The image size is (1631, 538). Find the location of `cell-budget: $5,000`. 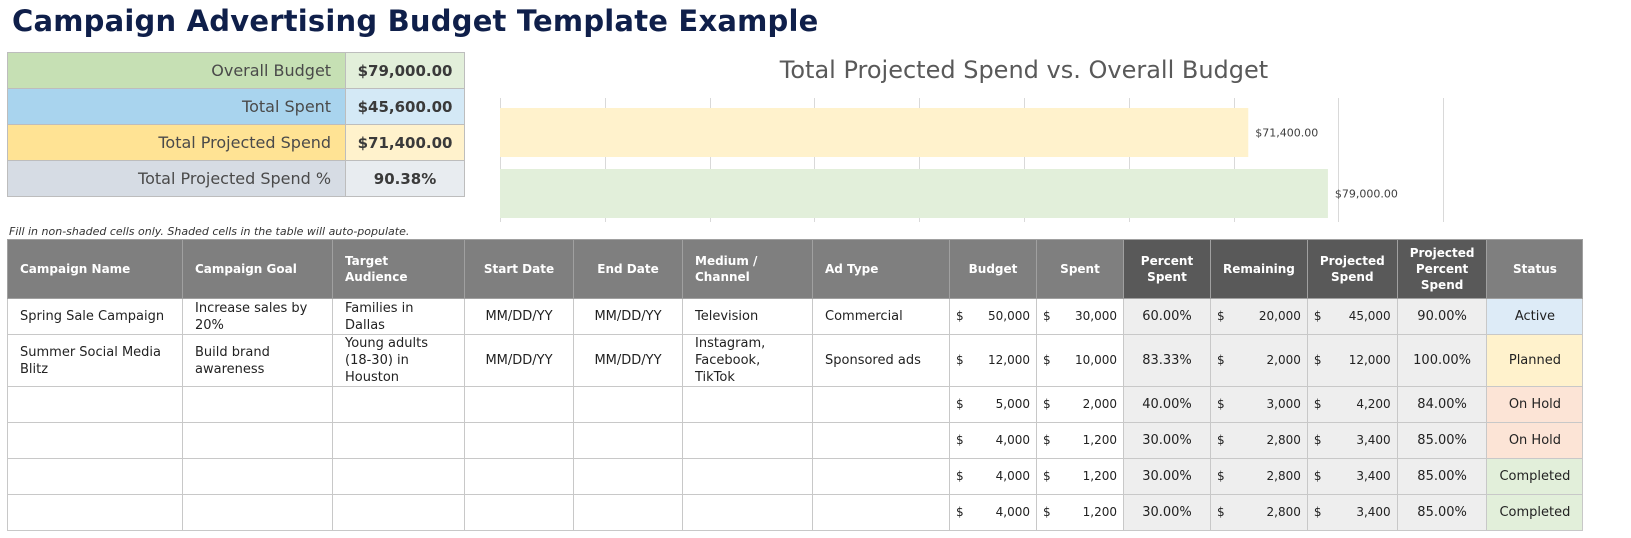

cell-budget: $5,000 is located at coordinates (993, 404).